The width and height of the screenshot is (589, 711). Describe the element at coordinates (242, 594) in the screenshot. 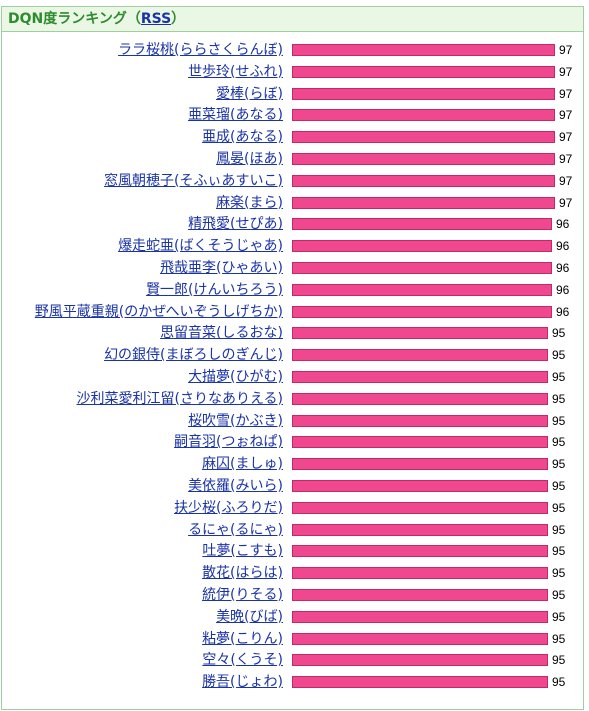

I see `ranking-name-link: 統伊(りそる)` at that location.